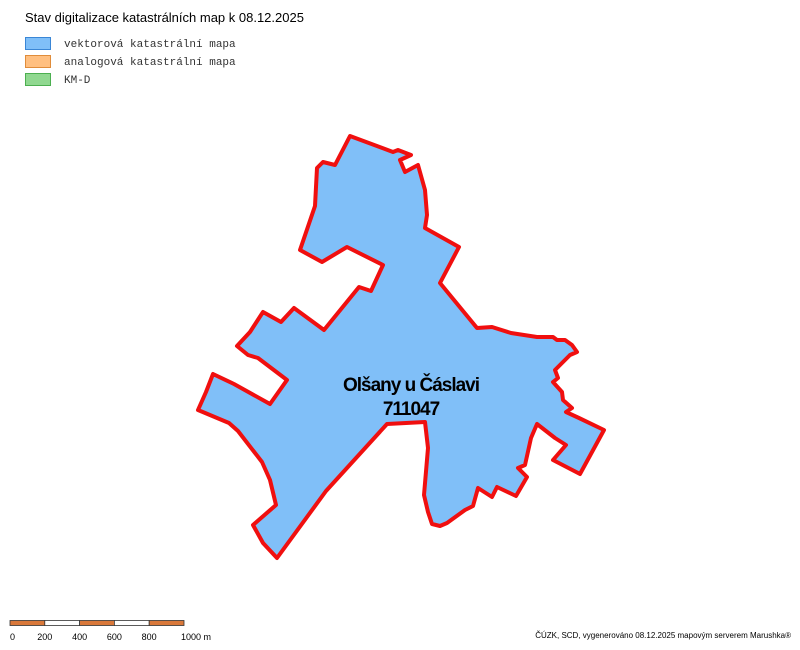 The image size is (800, 650). I want to click on scale-bar: 0 200 400 600 800 1000 m, so click(110, 631).